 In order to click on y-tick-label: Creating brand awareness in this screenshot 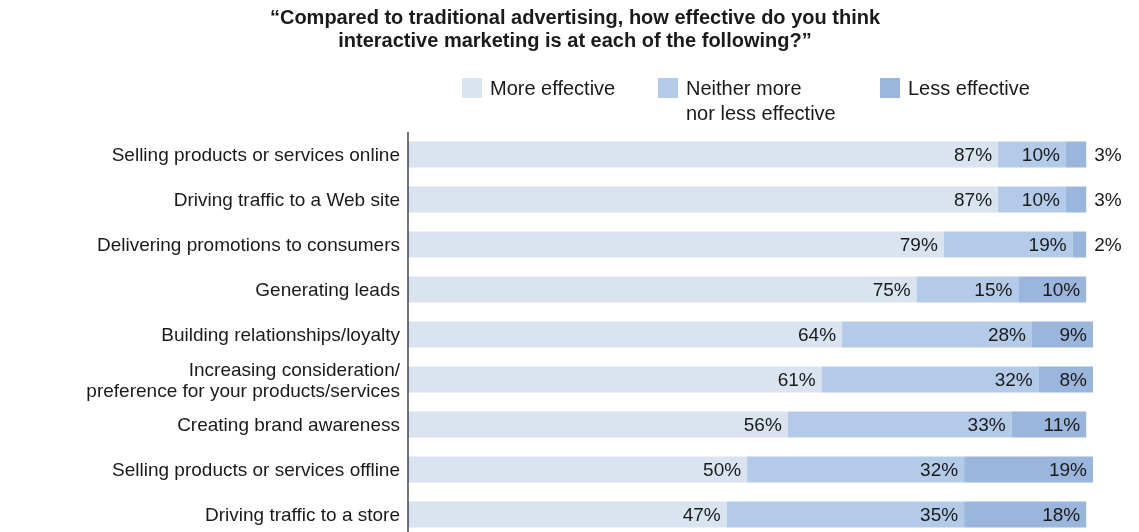, I will do `click(288, 424)`.